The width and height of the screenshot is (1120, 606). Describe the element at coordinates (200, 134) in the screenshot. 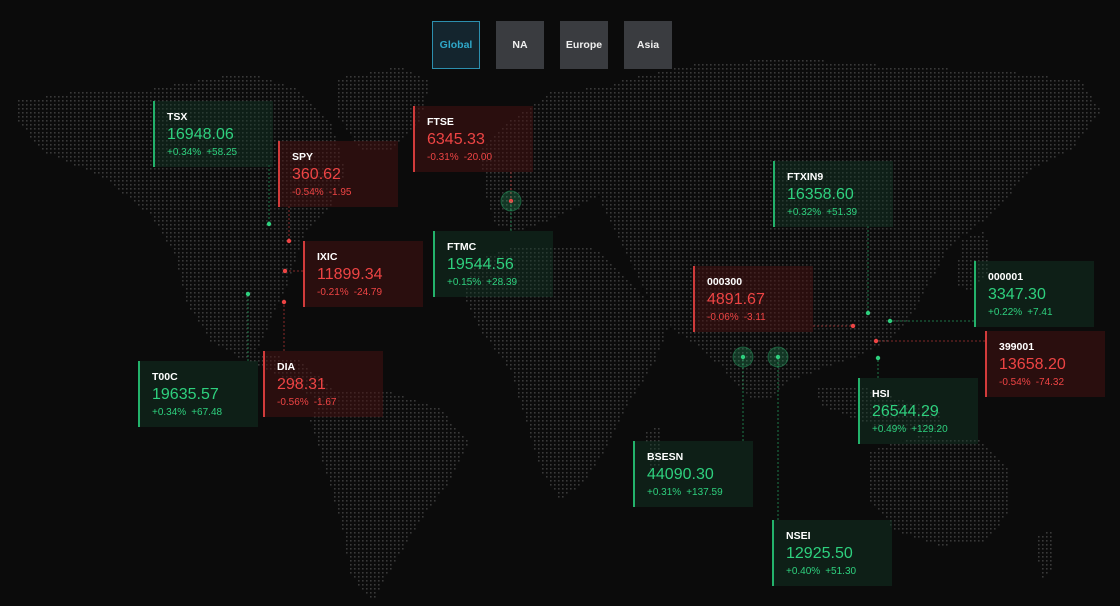

I see `index-price: 16948.06` at that location.